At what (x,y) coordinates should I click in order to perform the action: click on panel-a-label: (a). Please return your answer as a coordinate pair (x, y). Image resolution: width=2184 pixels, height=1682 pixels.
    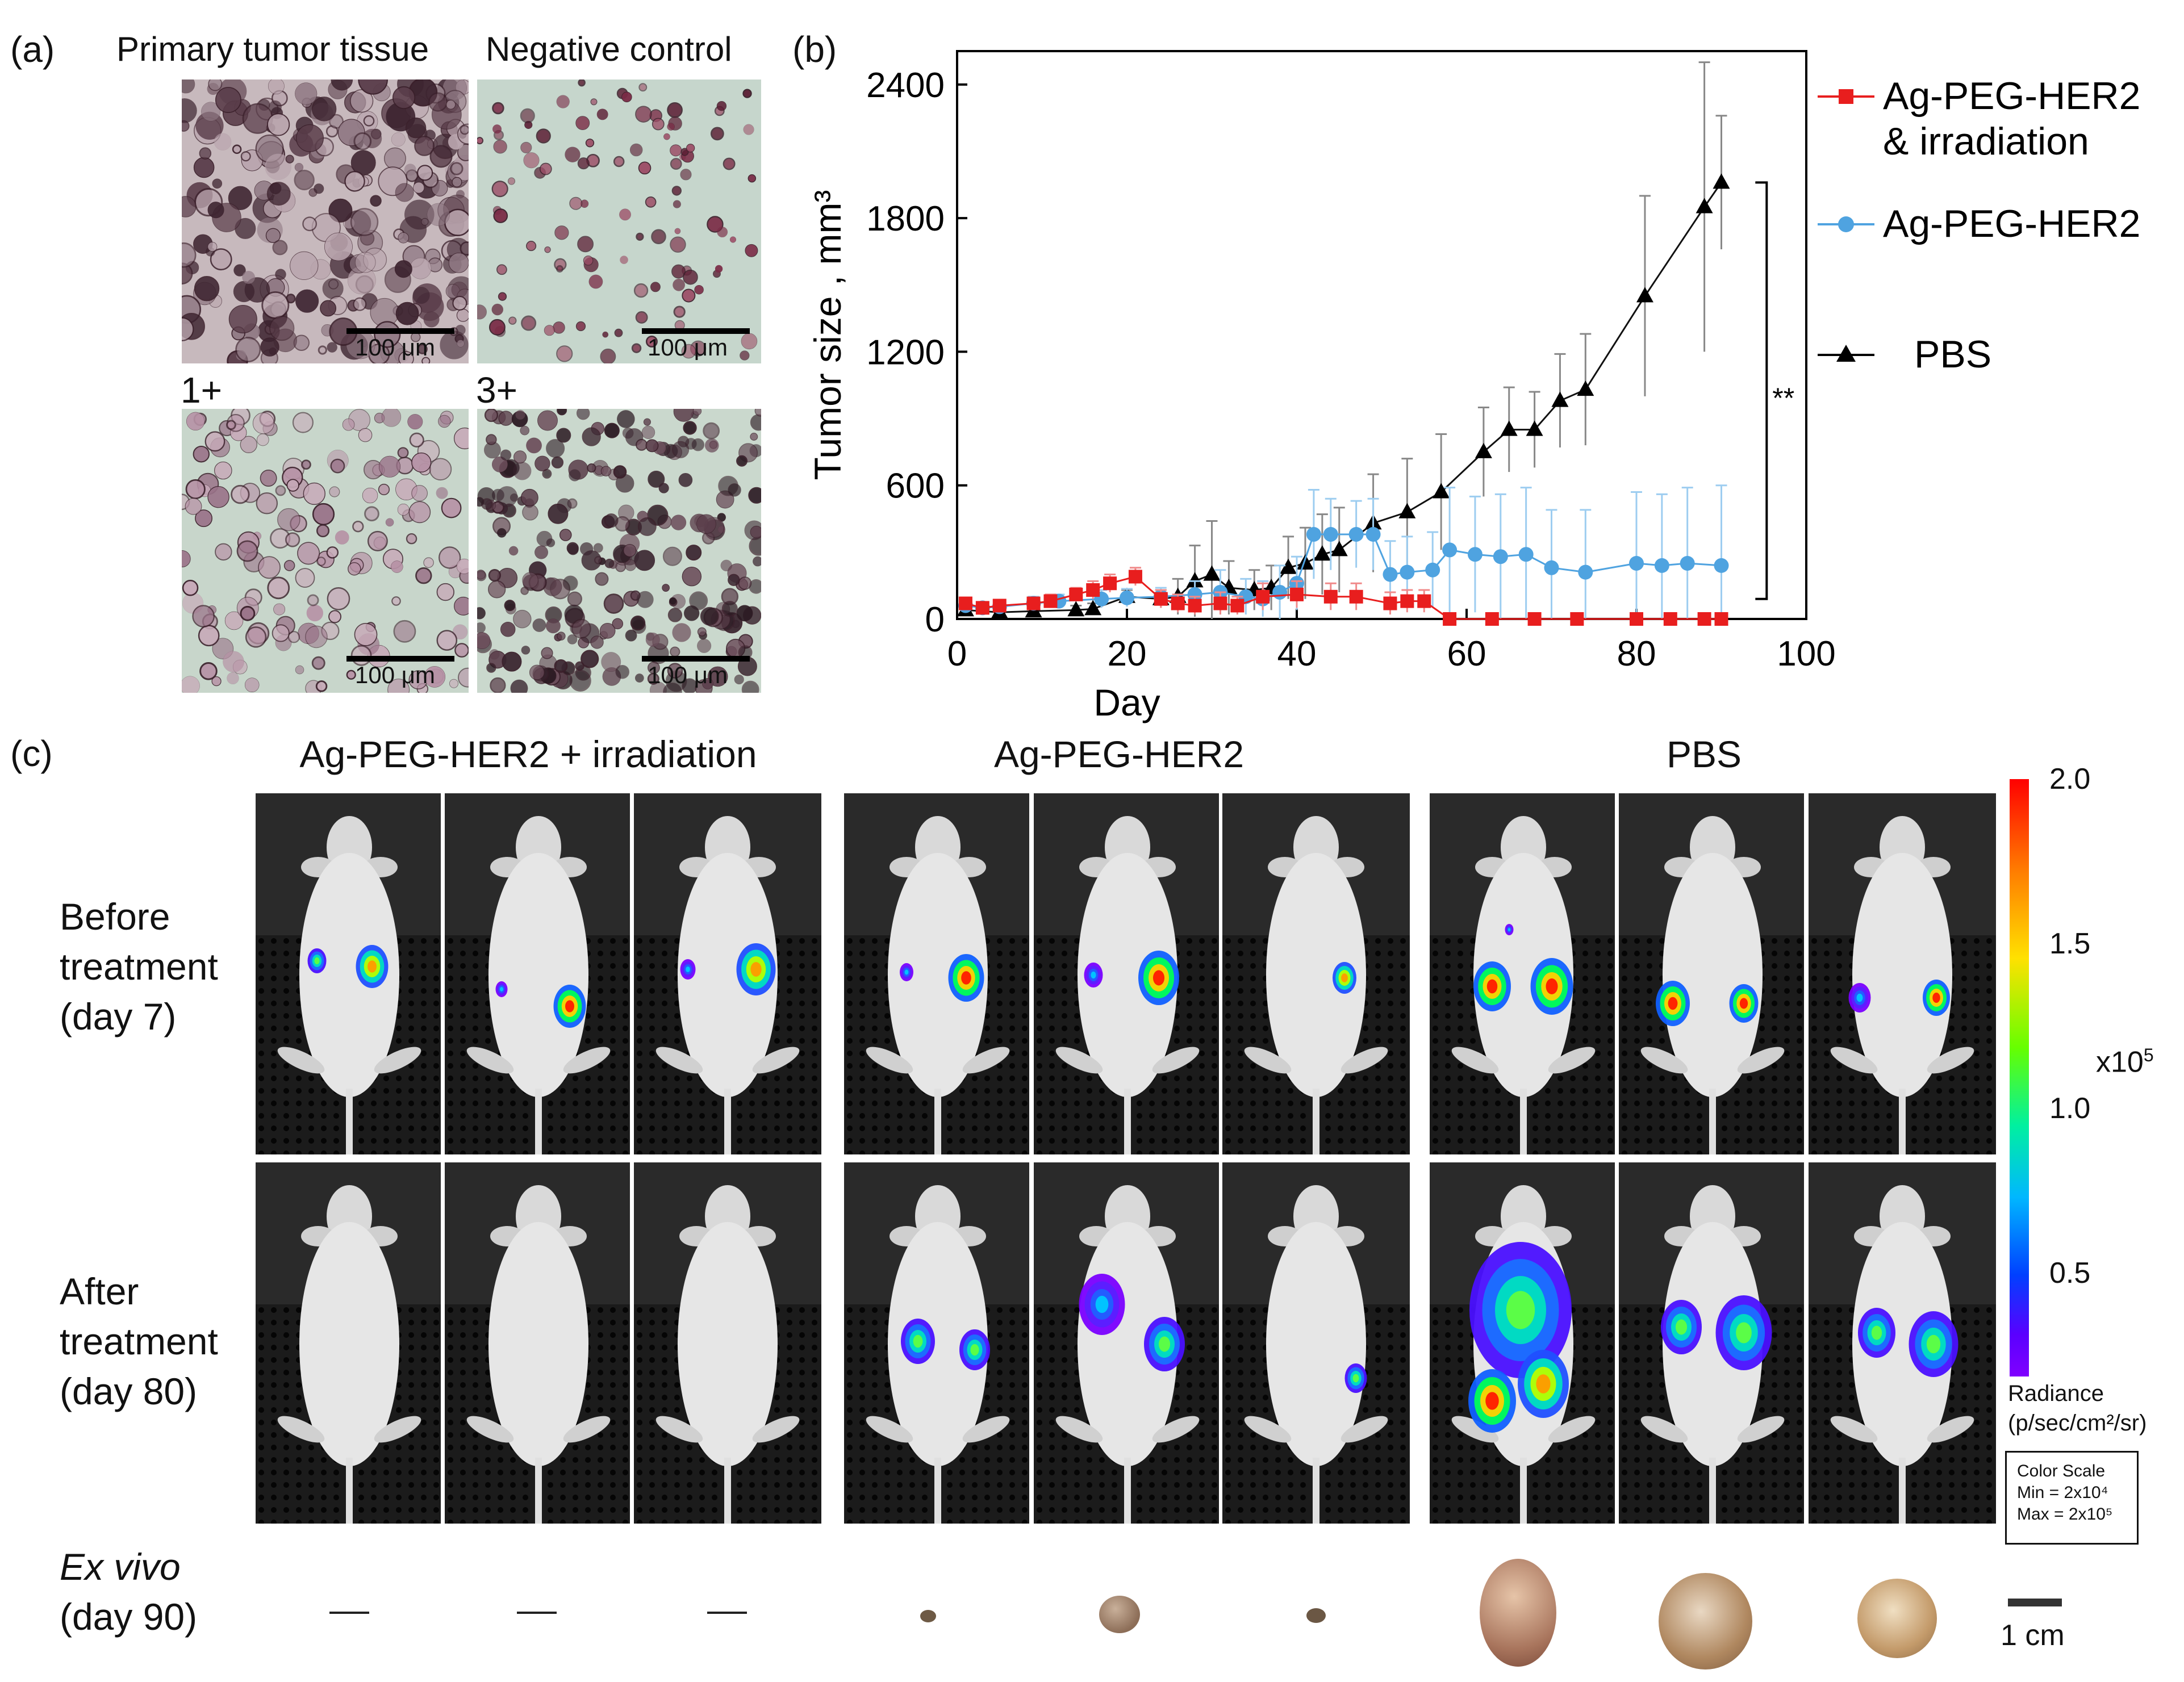
    Looking at the image, I should click on (32, 50).